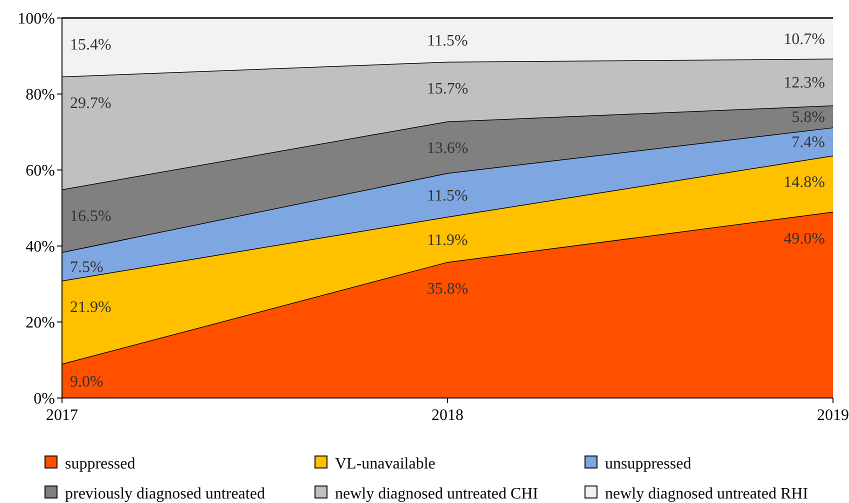 The width and height of the screenshot is (849, 503). What do you see at coordinates (447, 148) in the screenshot?
I see `data-label: 13.6%` at bounding box center [447, 148].